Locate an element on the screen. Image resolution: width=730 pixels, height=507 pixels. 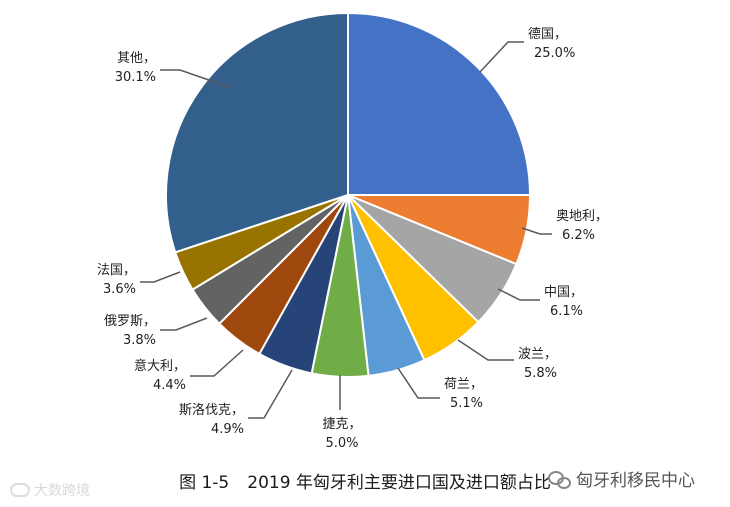
figure-number: 图 1-5 is located at coordinates (204, 483).